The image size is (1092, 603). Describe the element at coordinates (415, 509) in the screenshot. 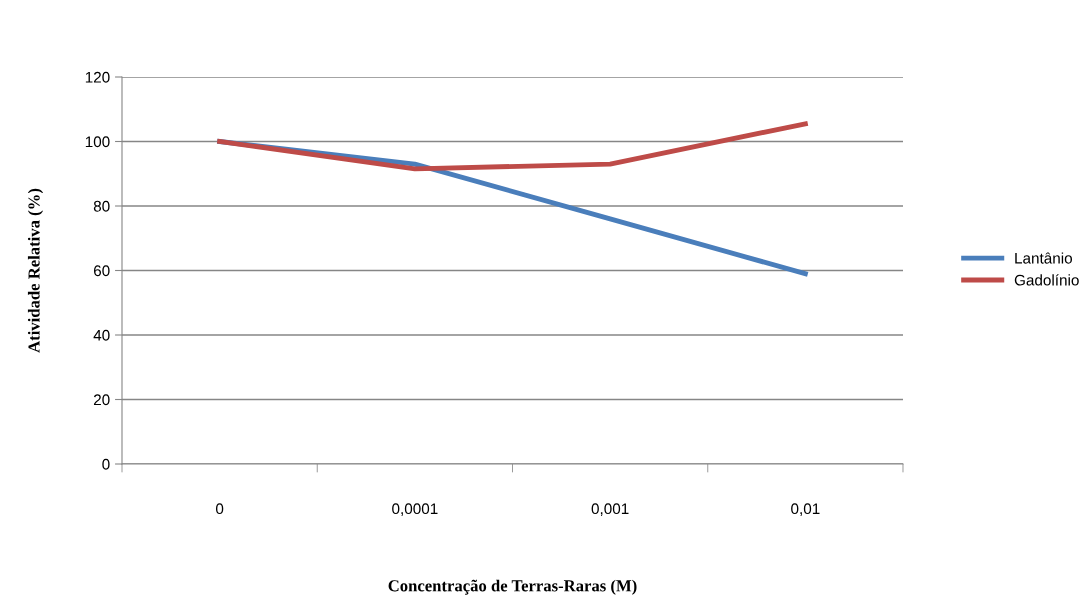

I see `x-tick-label: 0,0001` at that location.